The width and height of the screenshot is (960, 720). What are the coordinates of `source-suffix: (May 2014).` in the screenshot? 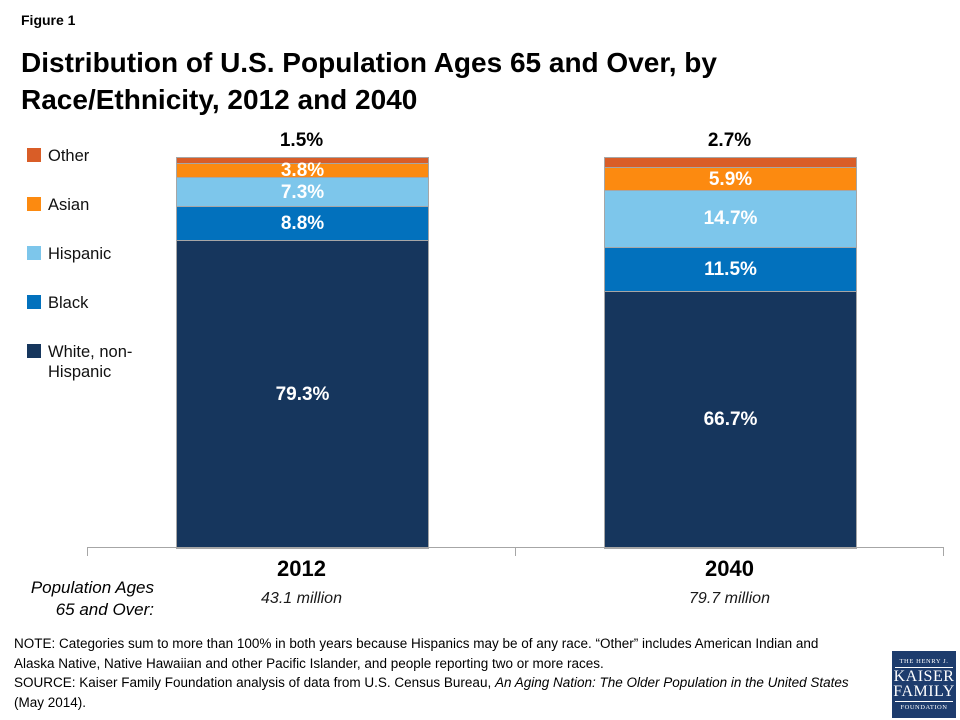 It's located at (50, 702).